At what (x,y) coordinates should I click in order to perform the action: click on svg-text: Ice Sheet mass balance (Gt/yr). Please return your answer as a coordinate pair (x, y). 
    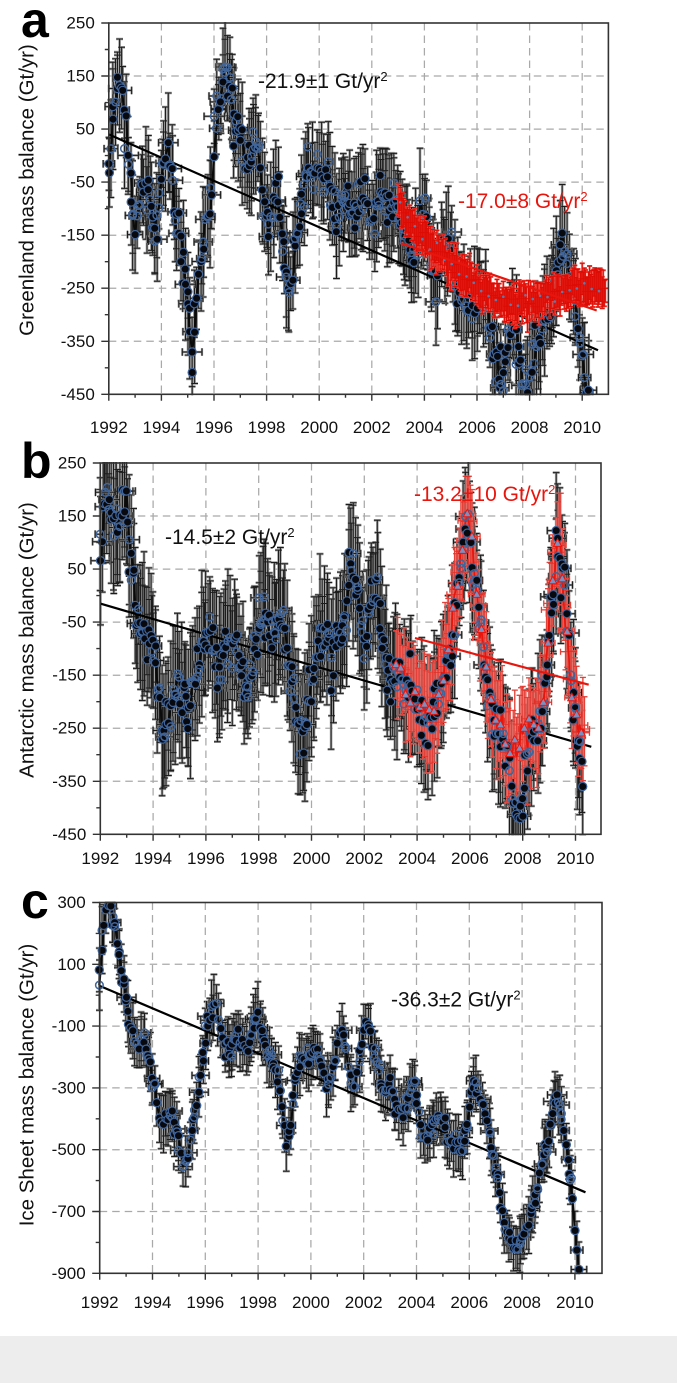
    Looking at the image, I should click on (27, 1085).